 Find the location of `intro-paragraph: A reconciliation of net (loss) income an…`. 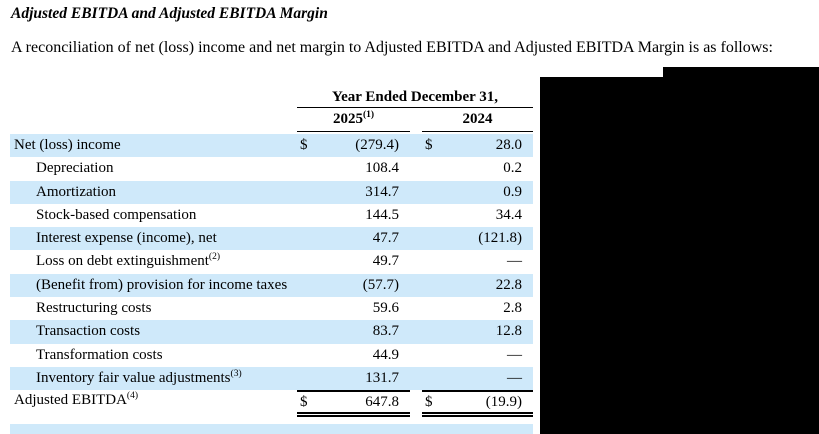

intro-paragraph: A reconciliation of net (loss) income an… is located at coordinates (392, 47).